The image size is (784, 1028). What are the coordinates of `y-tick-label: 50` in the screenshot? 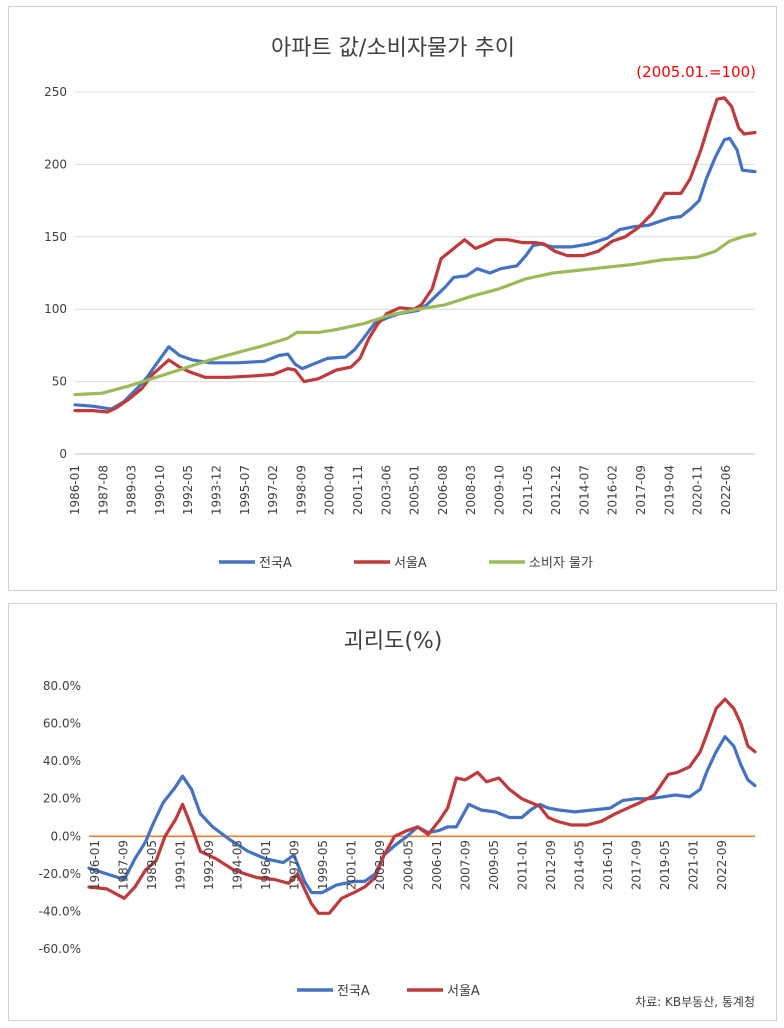 It's located at (59, 382).